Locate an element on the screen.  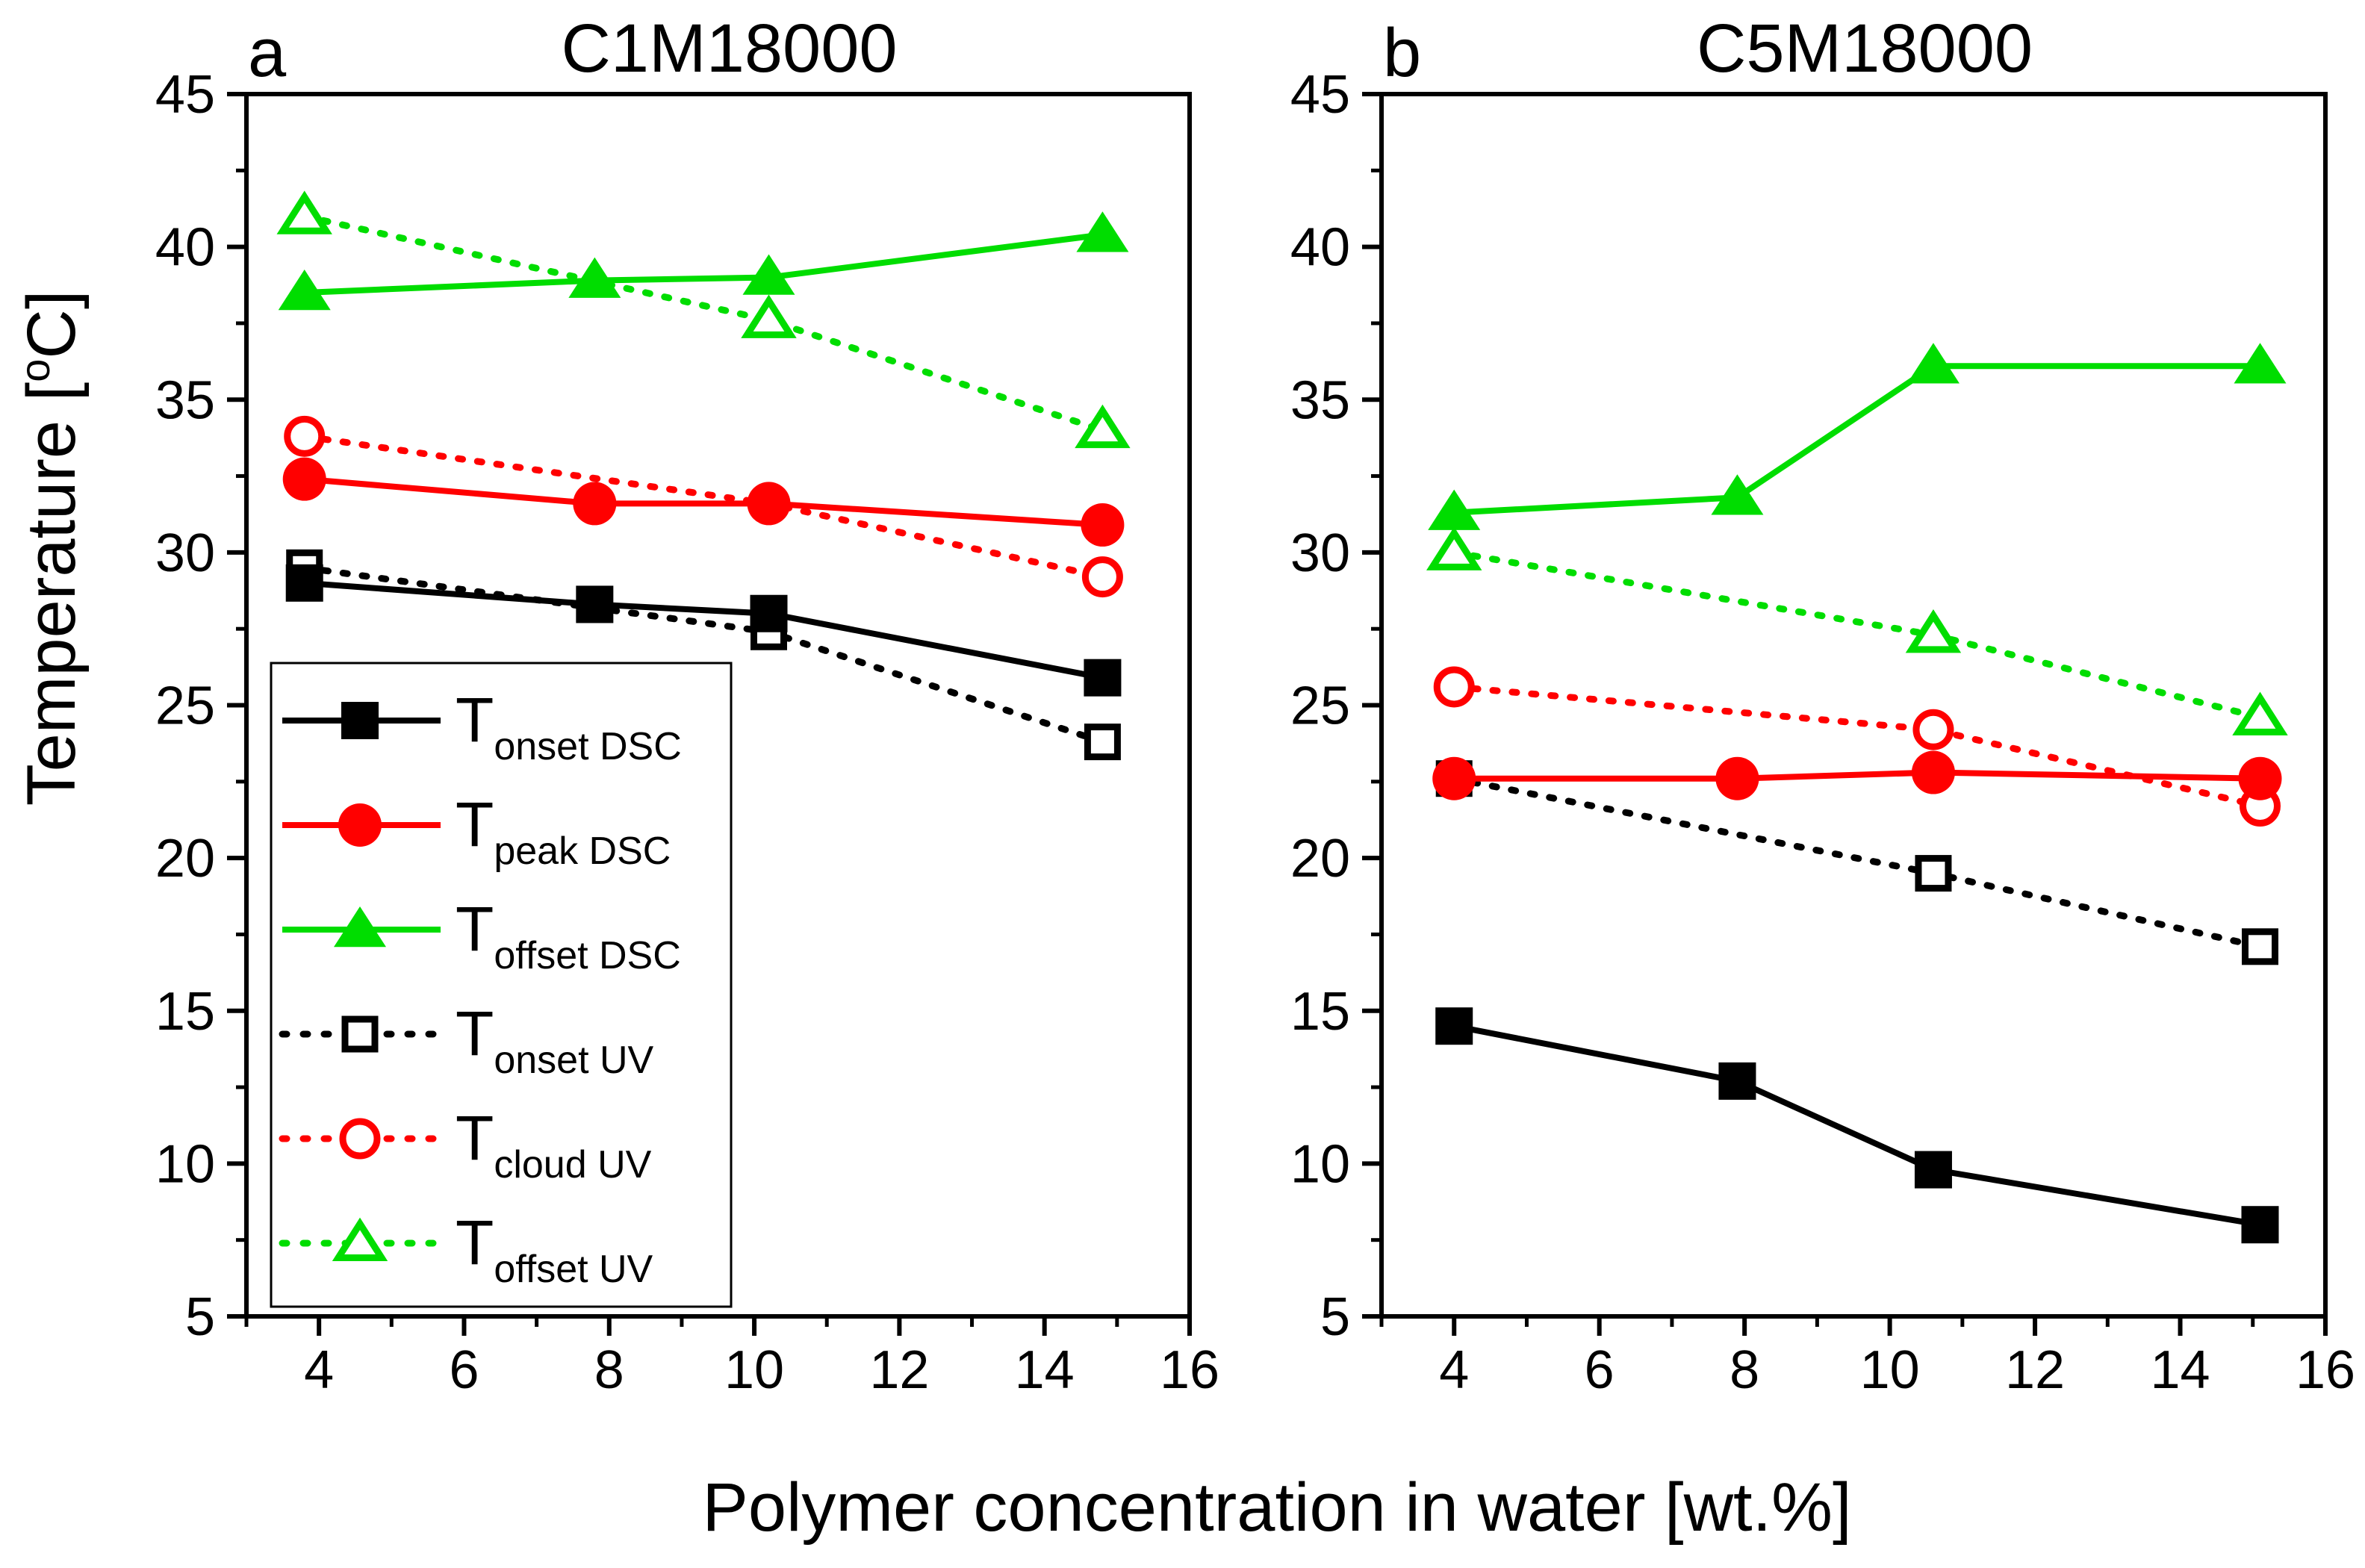
legend-label-sub: cloud UV is located at coordinates (572, 1164).